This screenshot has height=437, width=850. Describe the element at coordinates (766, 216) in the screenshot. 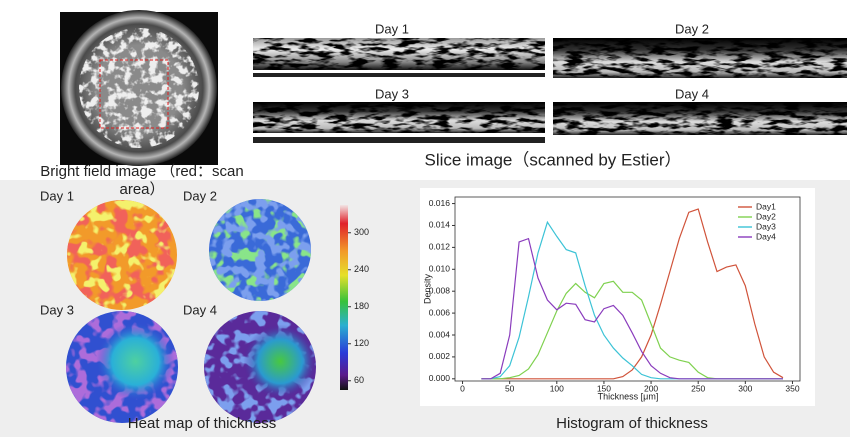

I see `legend-label: Day2` at that location.